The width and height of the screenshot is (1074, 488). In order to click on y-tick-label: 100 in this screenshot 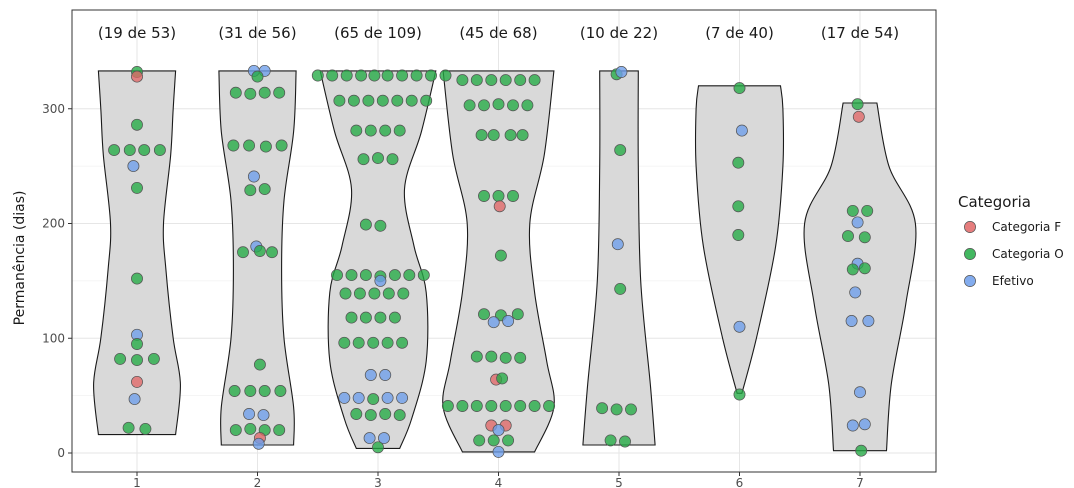, I will do `click(53, 338)`.